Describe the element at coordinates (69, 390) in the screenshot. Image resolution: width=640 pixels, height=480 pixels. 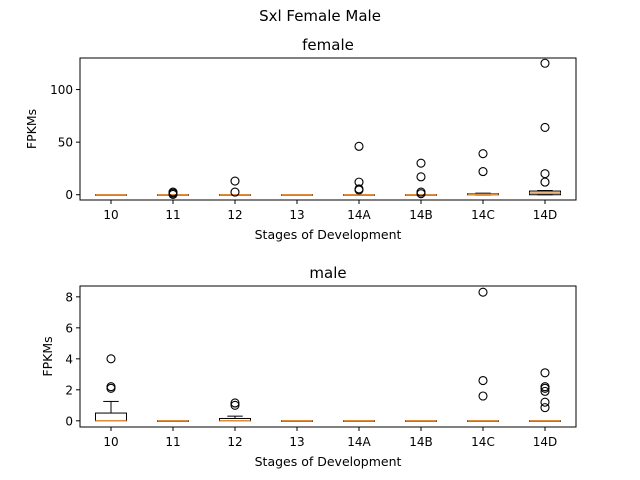
I see `y-tick-label: 2` at that location.